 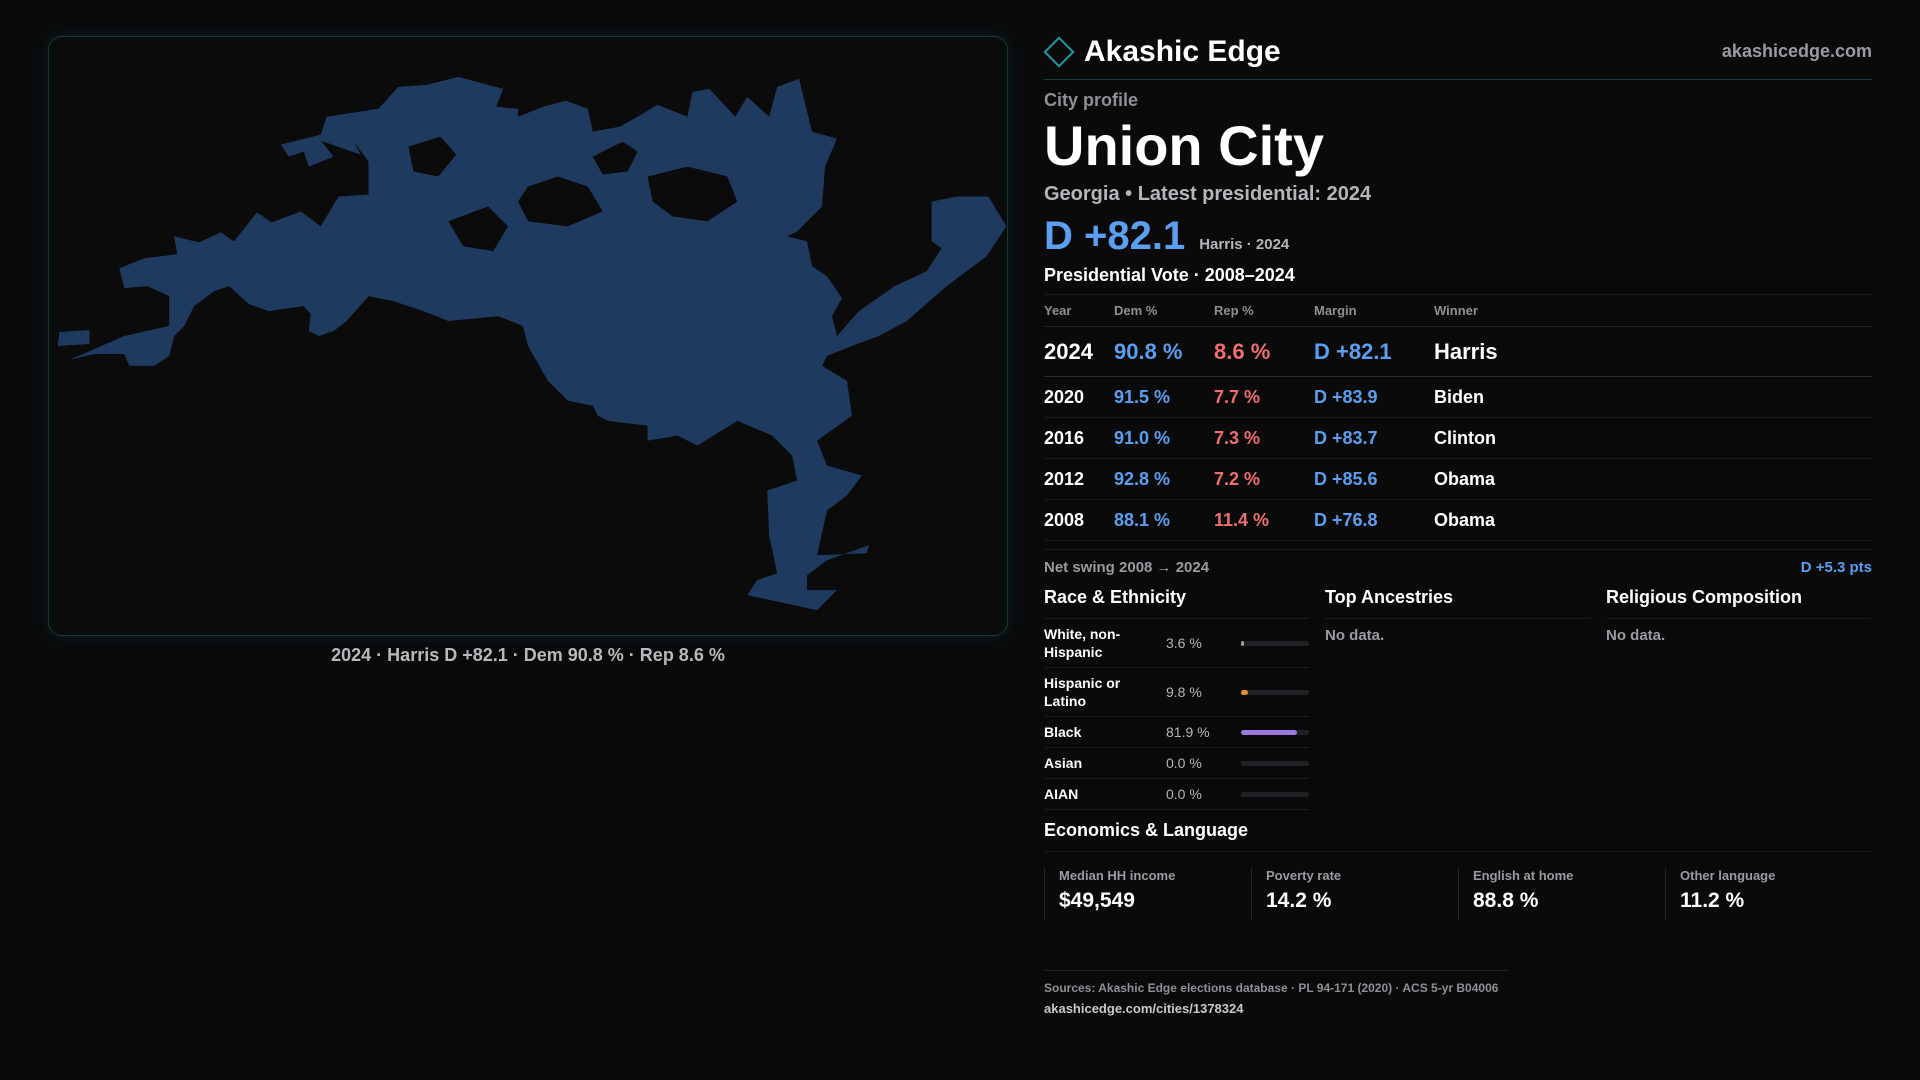 I want to click on economics-title: Economics & Language, so click(x=1458, y=836).